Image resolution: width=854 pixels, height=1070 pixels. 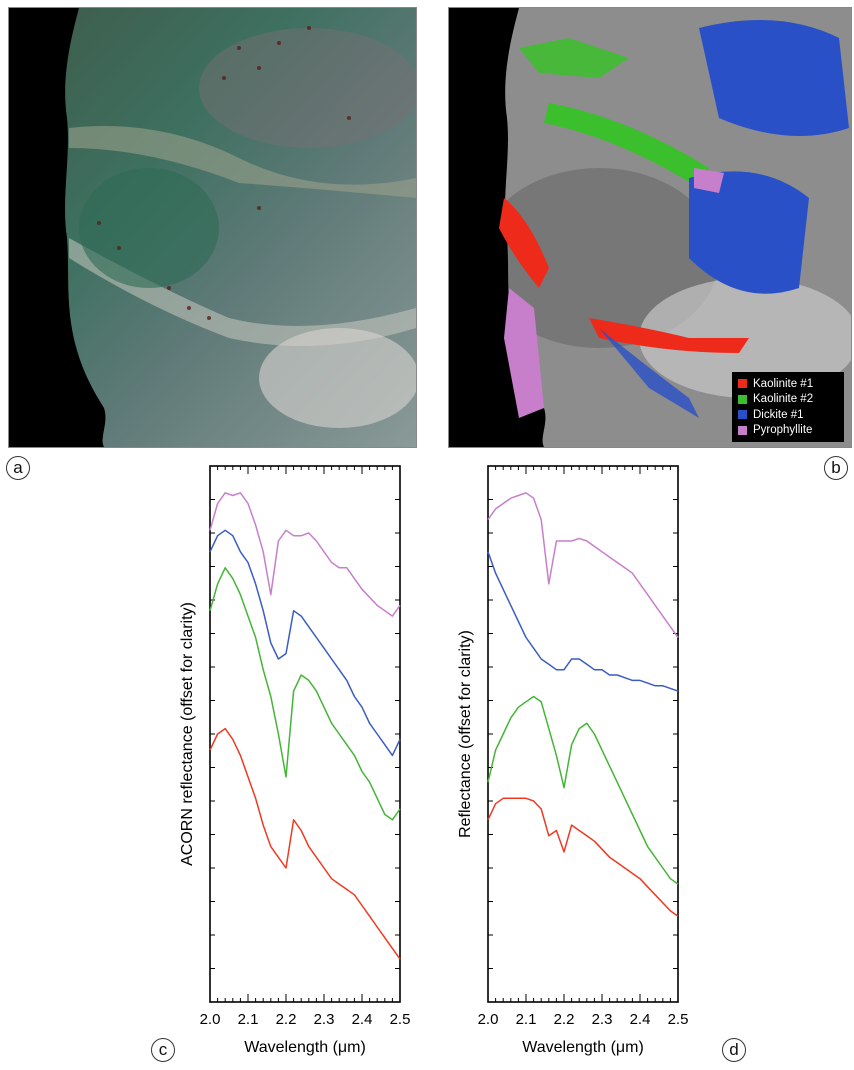 What do you see at coordinates (783, 383) in the screenshot?
I see `legend-label: Kaolinite #1` at bounding box center [783, 383].